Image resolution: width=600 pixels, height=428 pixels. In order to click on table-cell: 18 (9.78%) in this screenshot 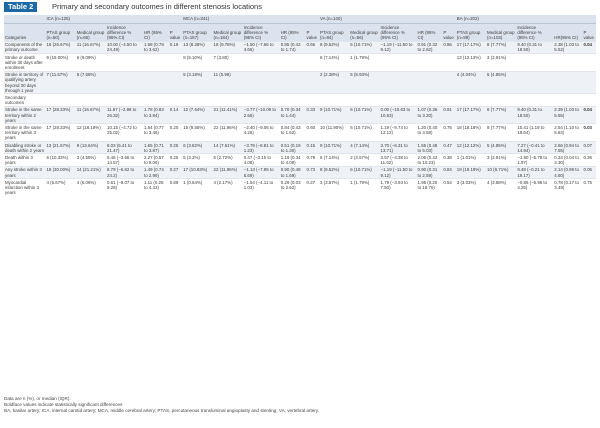, I will do `click(227, 47)`.